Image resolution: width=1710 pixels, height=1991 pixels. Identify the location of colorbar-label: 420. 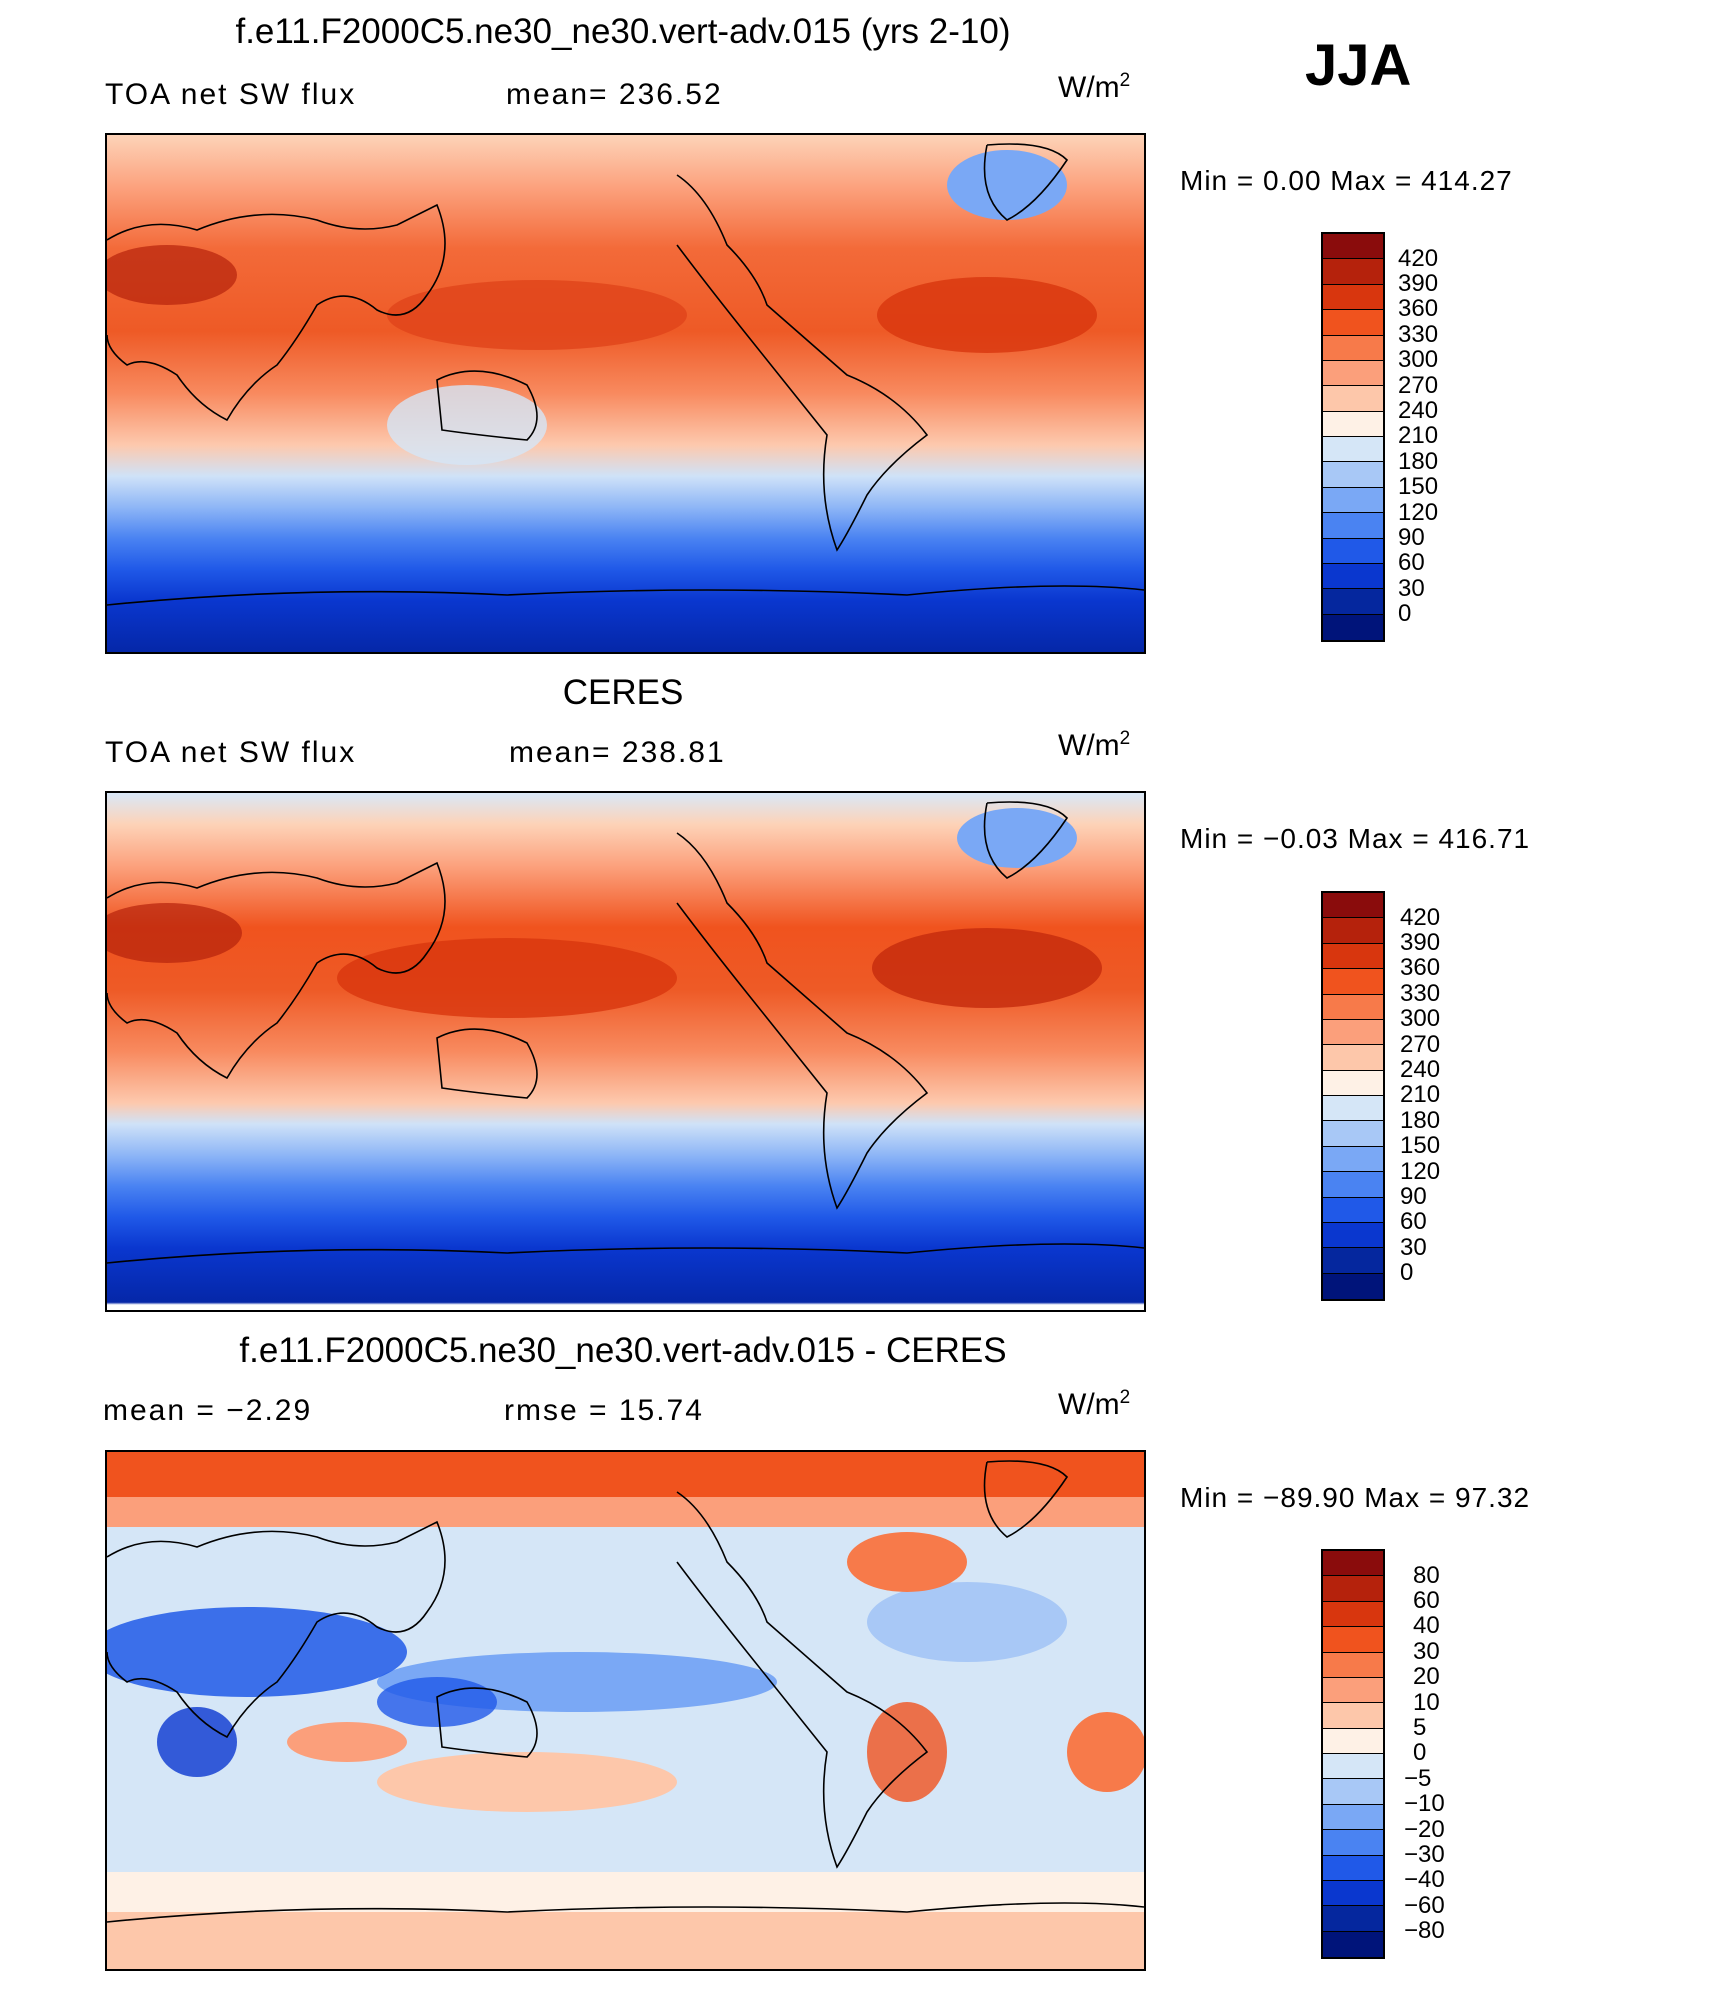
(1418, 258).